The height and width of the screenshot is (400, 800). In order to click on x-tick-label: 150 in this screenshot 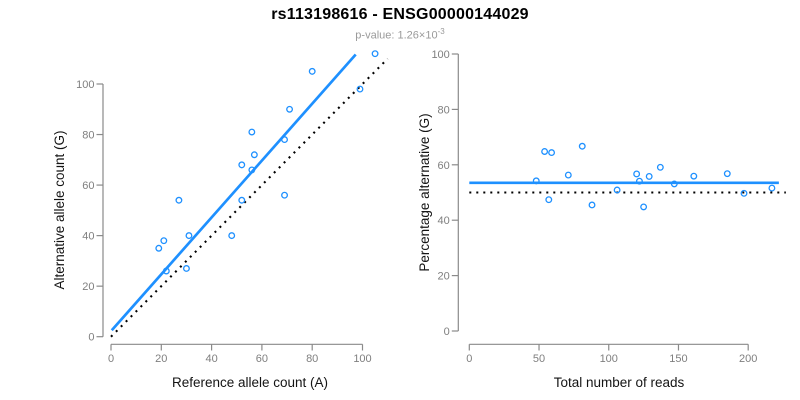, I will do `click(678, 359)`.